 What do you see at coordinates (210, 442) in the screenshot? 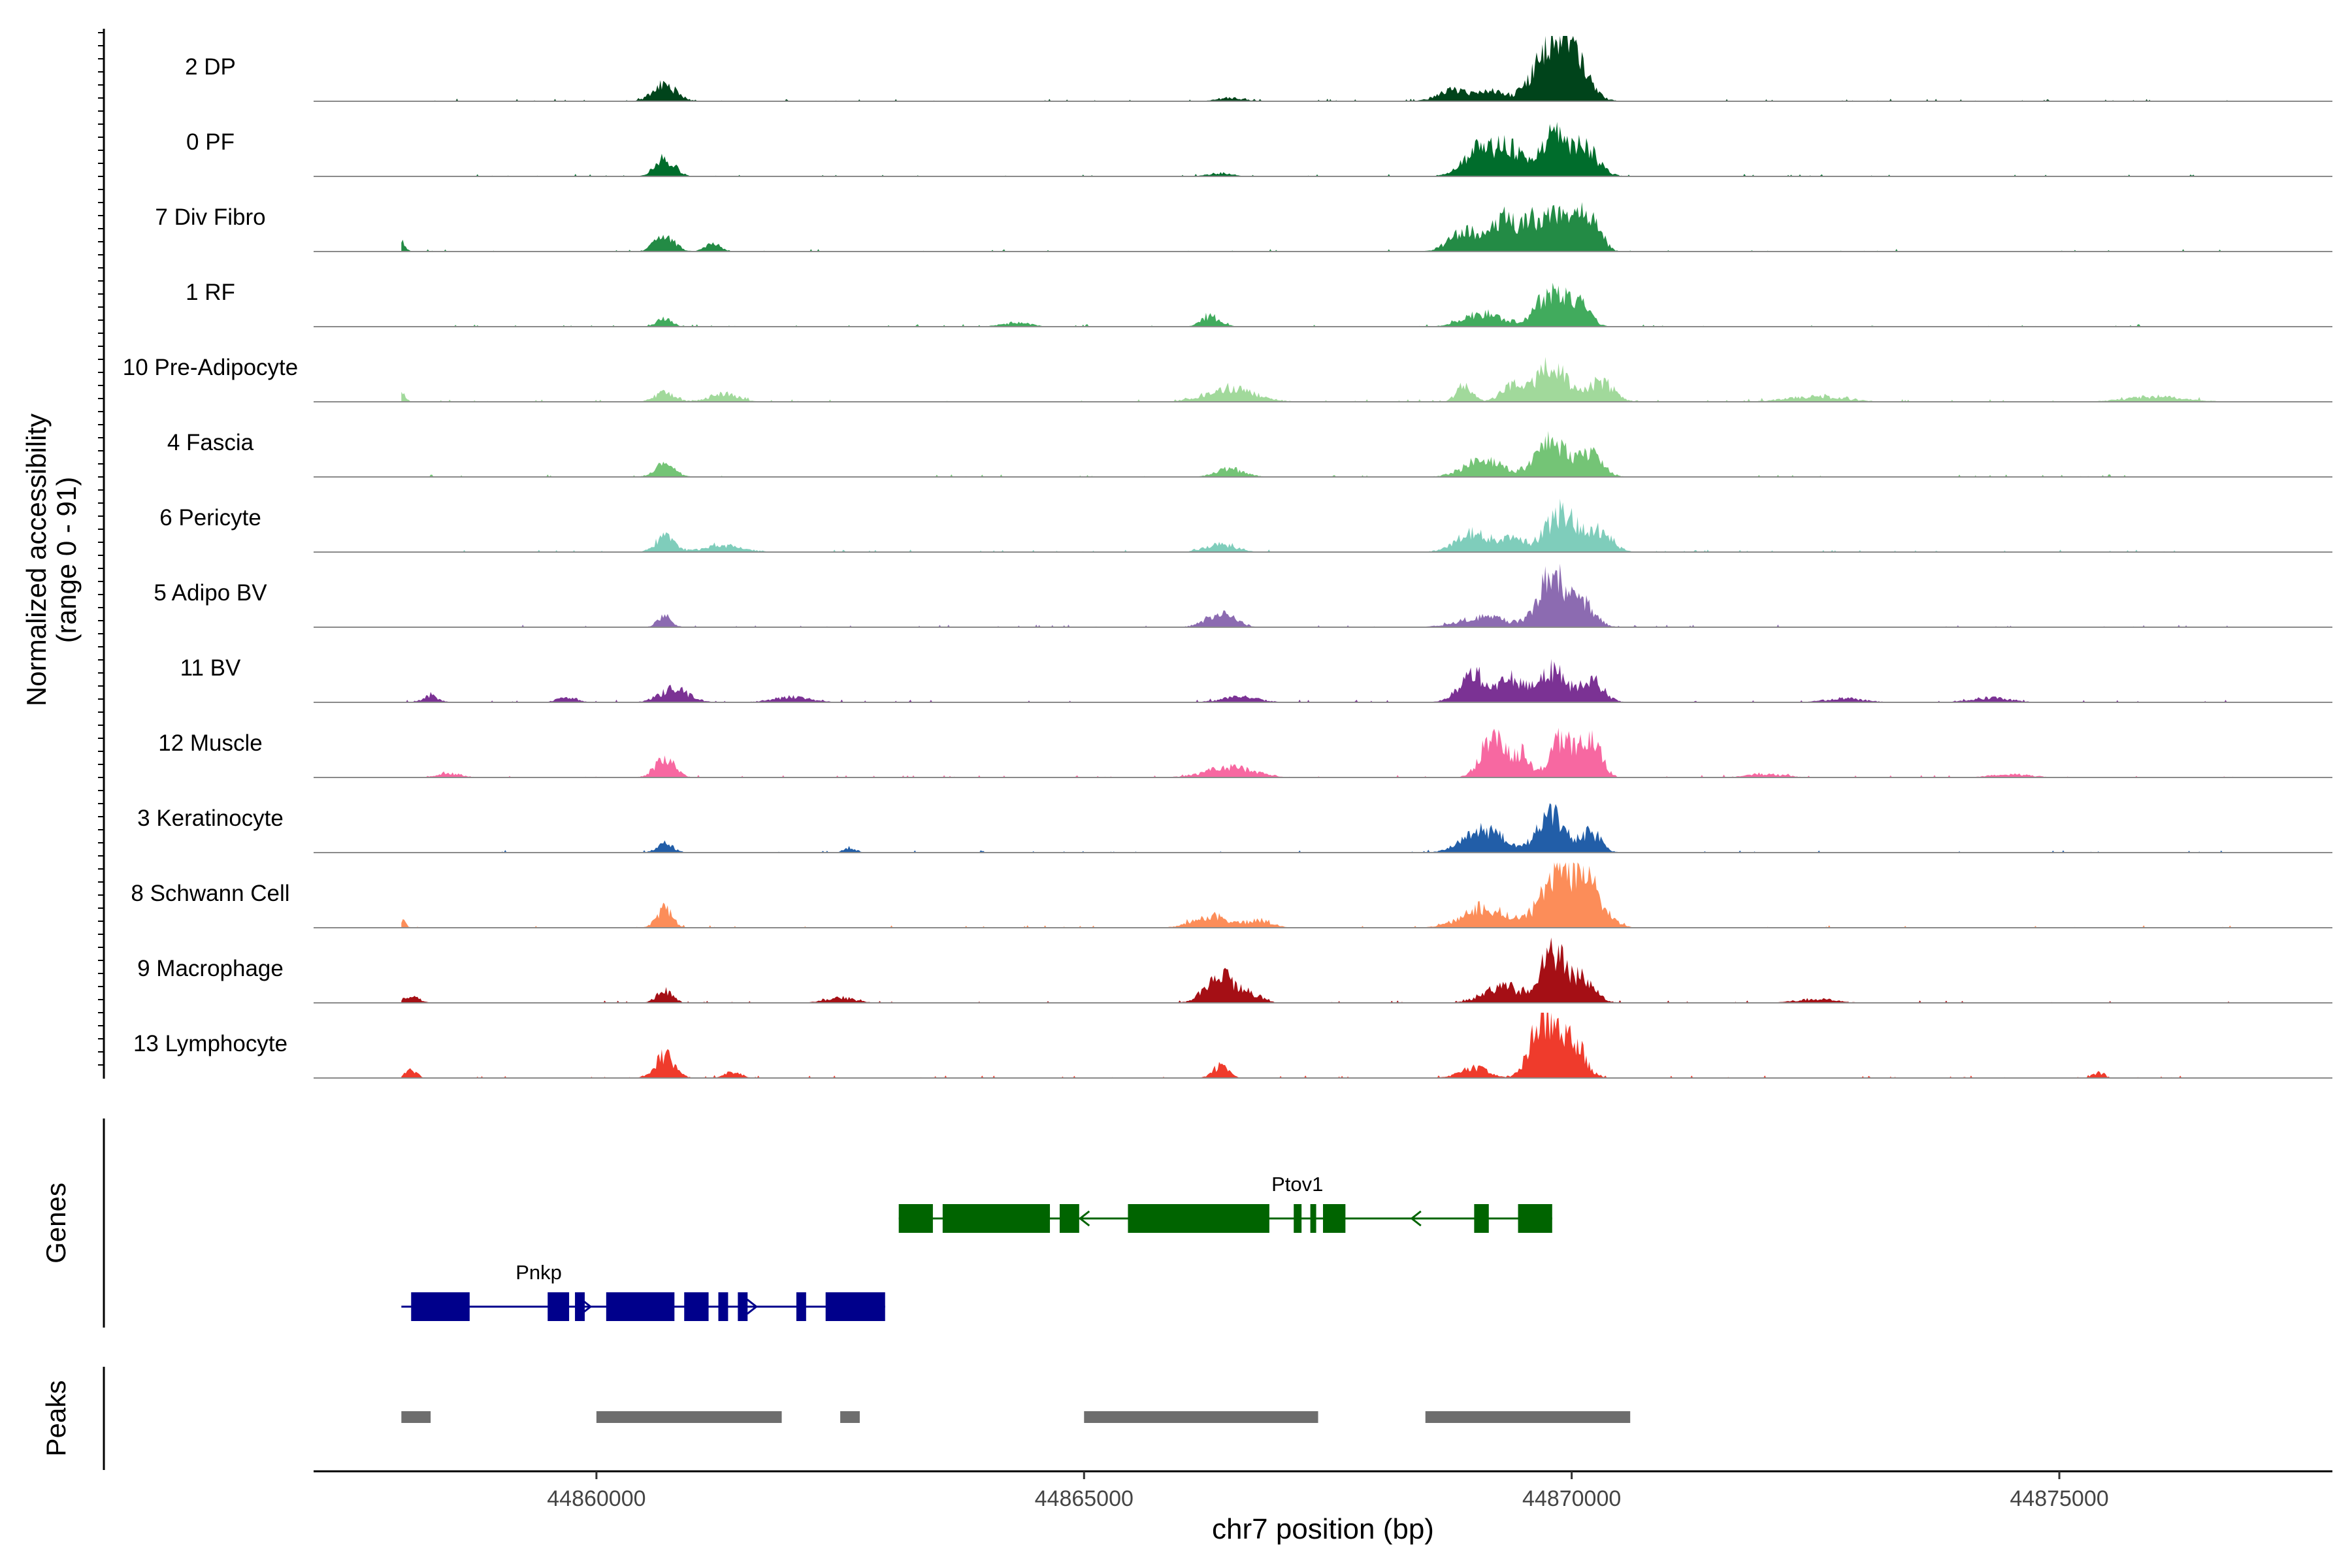
I see `track-label: 4 Fascia` at bounding box center [210, 442].